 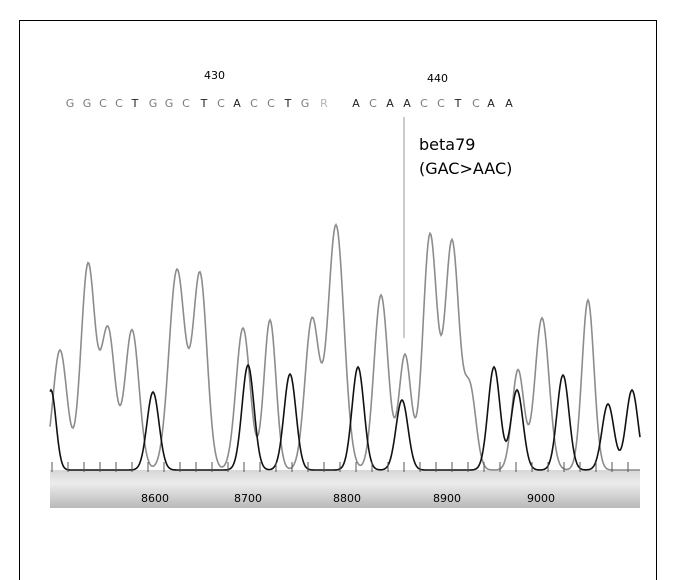 I want to click on axis-tick-label: 8800, so click(x=347, y=498).